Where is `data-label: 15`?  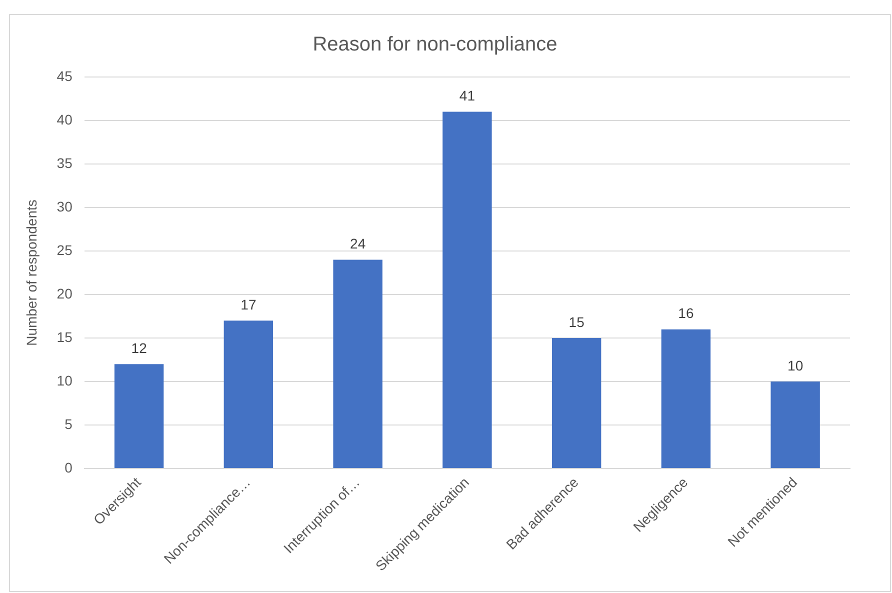 data-label: 15 is located at coordinates (576, 322).